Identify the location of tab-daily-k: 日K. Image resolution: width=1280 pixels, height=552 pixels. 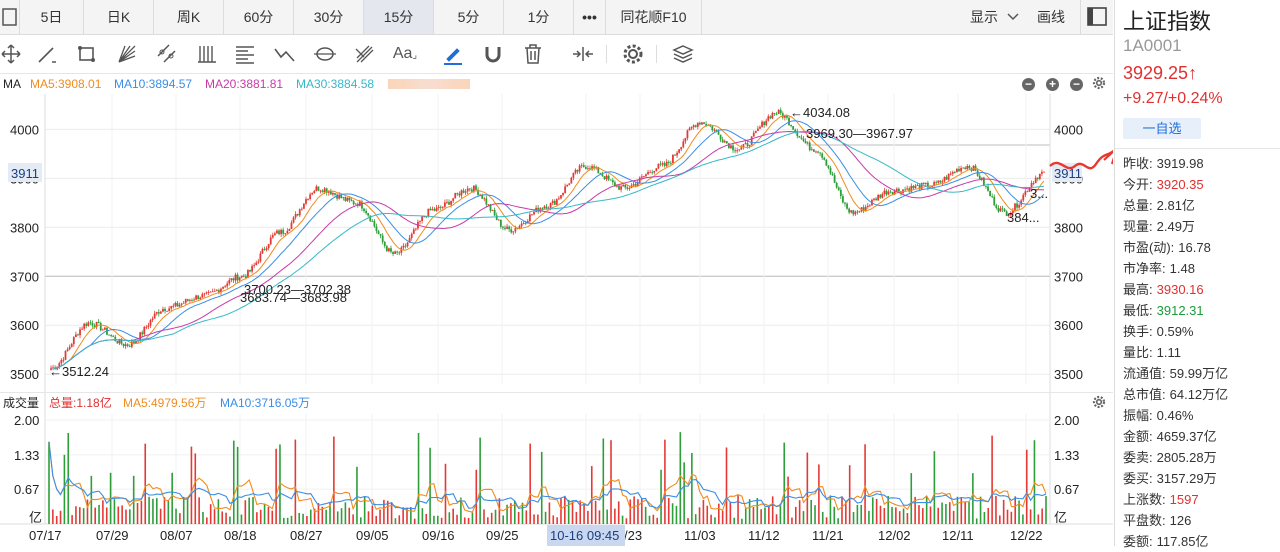
(119, 17).